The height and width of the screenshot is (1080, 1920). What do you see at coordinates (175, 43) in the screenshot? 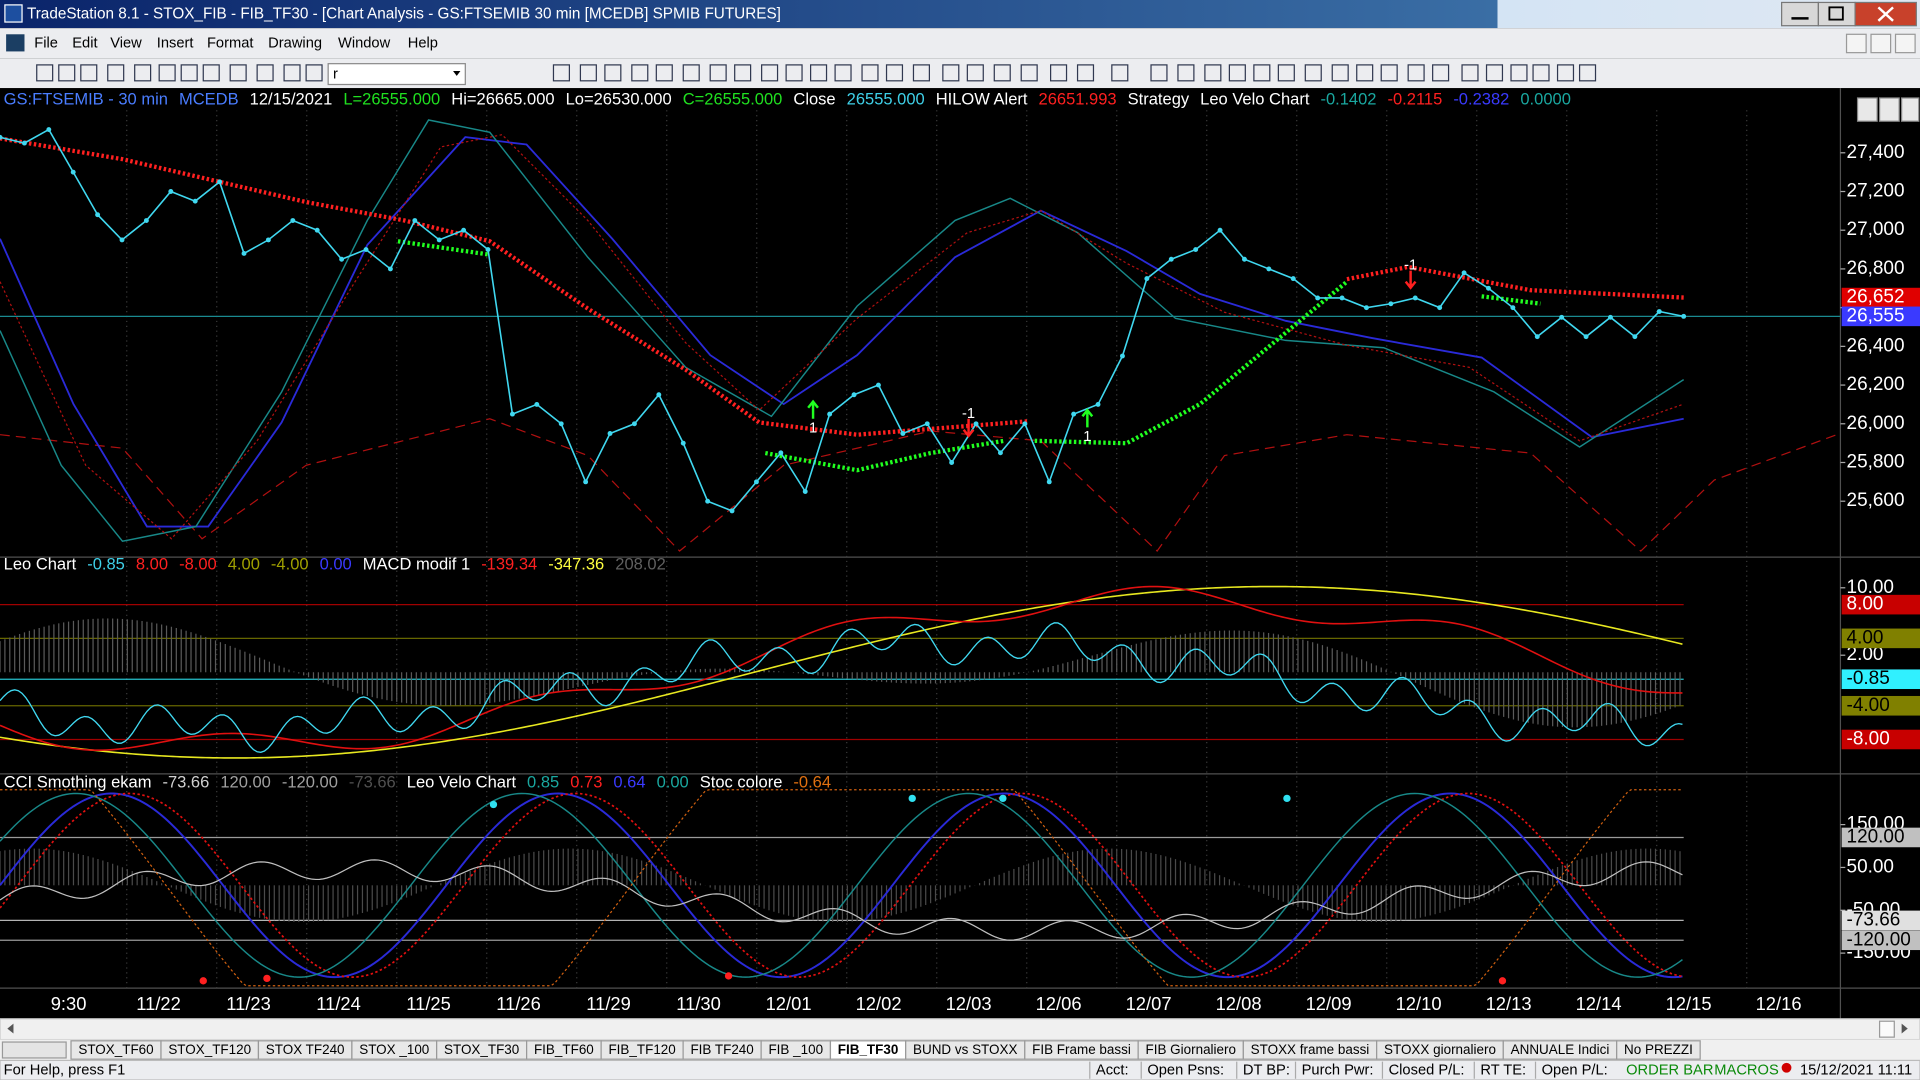
I see `menu-item: Insert` at bounding box center [175, 43].